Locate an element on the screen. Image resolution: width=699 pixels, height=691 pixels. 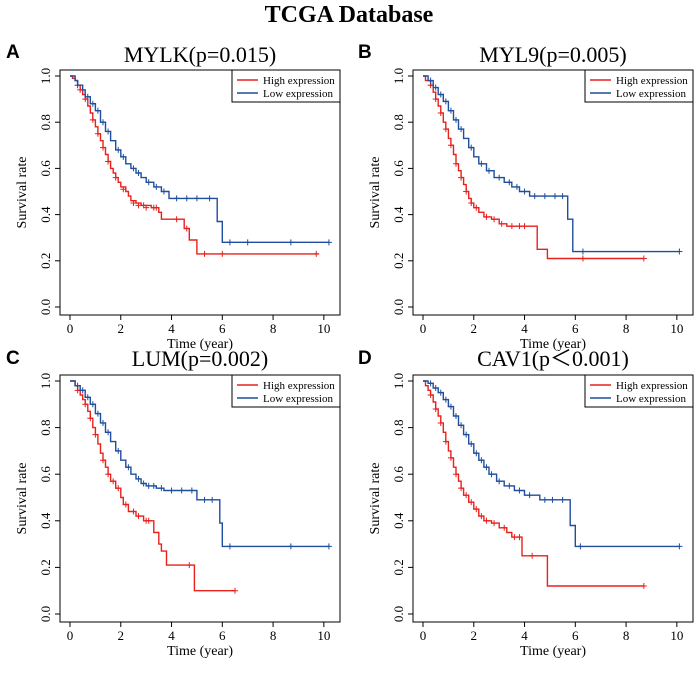
x-tick-label: 2 is located at coordinates (121, 635).